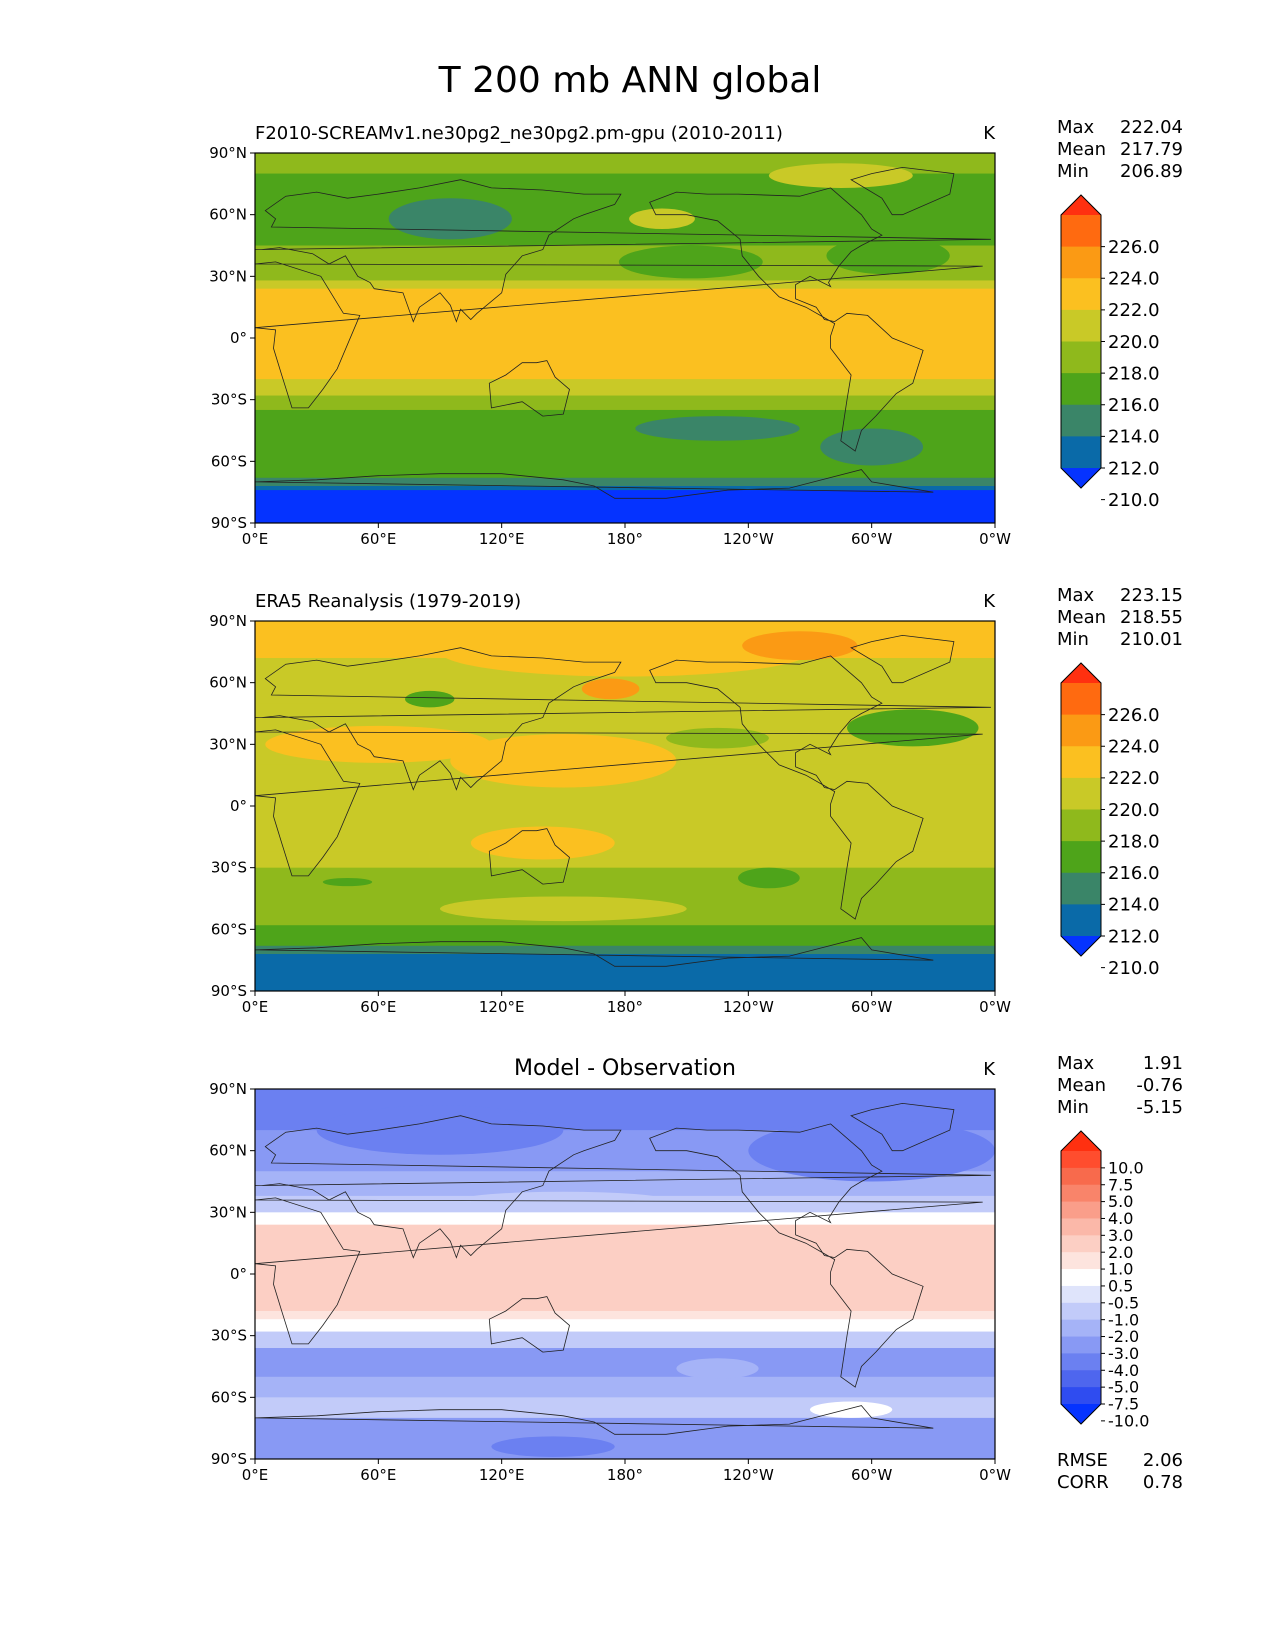 The width and height of the screenshot is (1275, 1650). I want to click on stat-label: Max, so click(1076, 595).